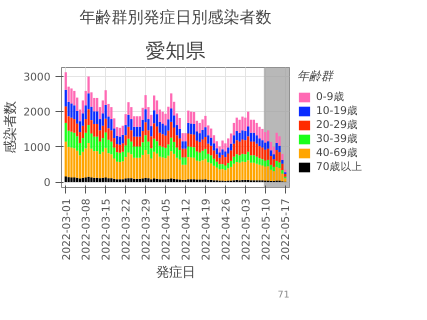 This screenshot has width=427, height=320. Describe the element at coordinates (284, 295) in the screenshot. I see `text: 71` at that location.